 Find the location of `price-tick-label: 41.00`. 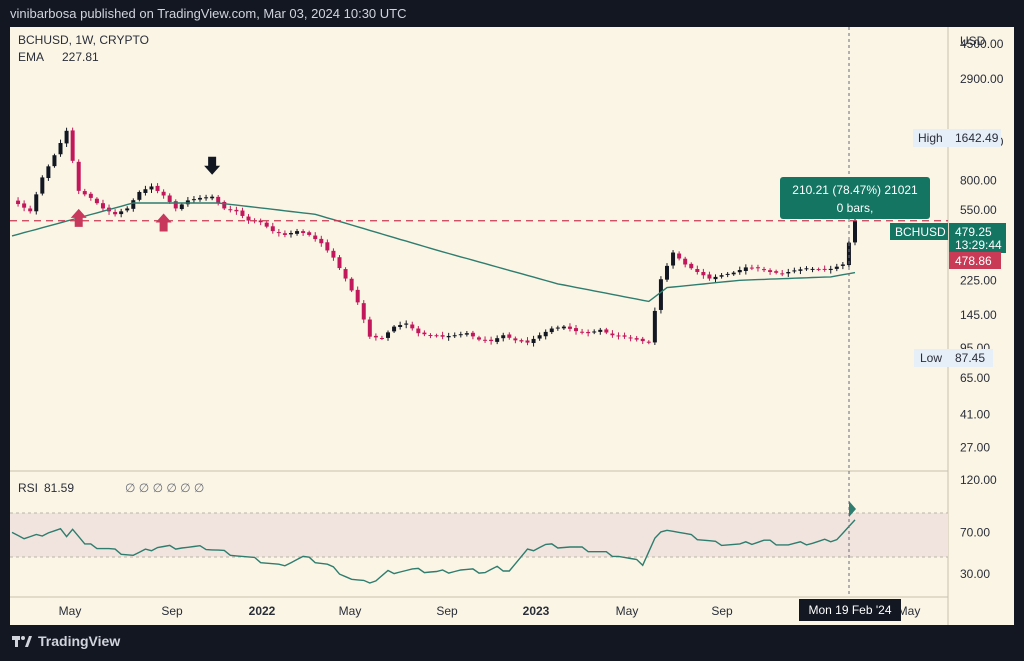

price-tick-label: 41.00 is located at coordinates (975, 414).